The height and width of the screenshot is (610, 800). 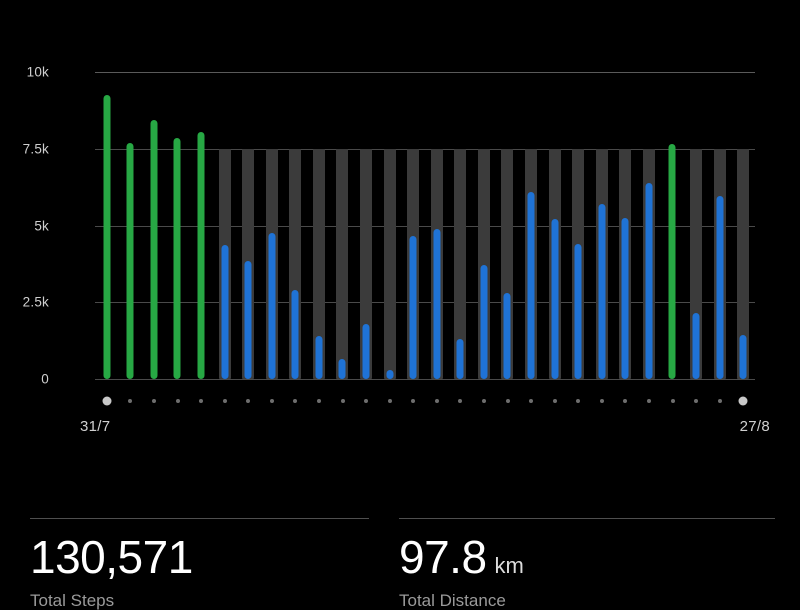 What do you see at coordinates (199, 518) in the screenshot?
I see `divider` at bounding box center [199, 518].